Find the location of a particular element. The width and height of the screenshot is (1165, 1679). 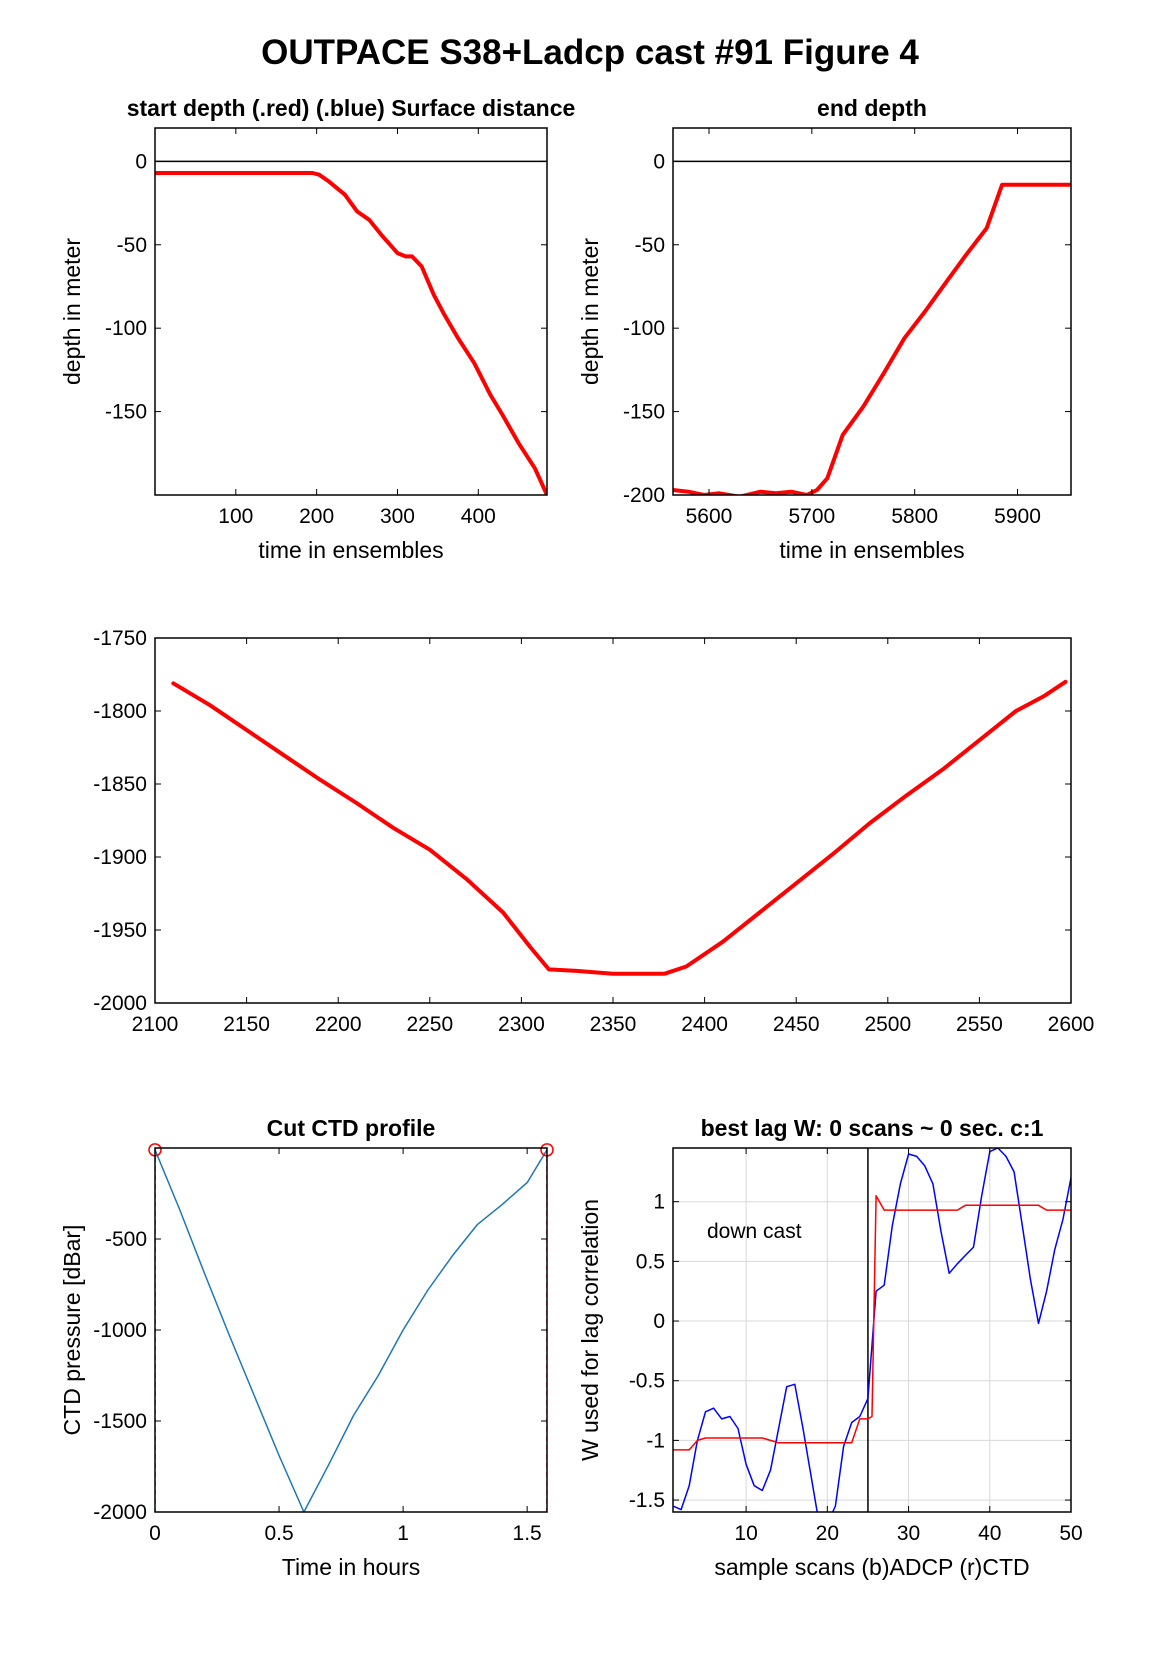

x-tick-label: 20 is located at coordinates (827, 1533).